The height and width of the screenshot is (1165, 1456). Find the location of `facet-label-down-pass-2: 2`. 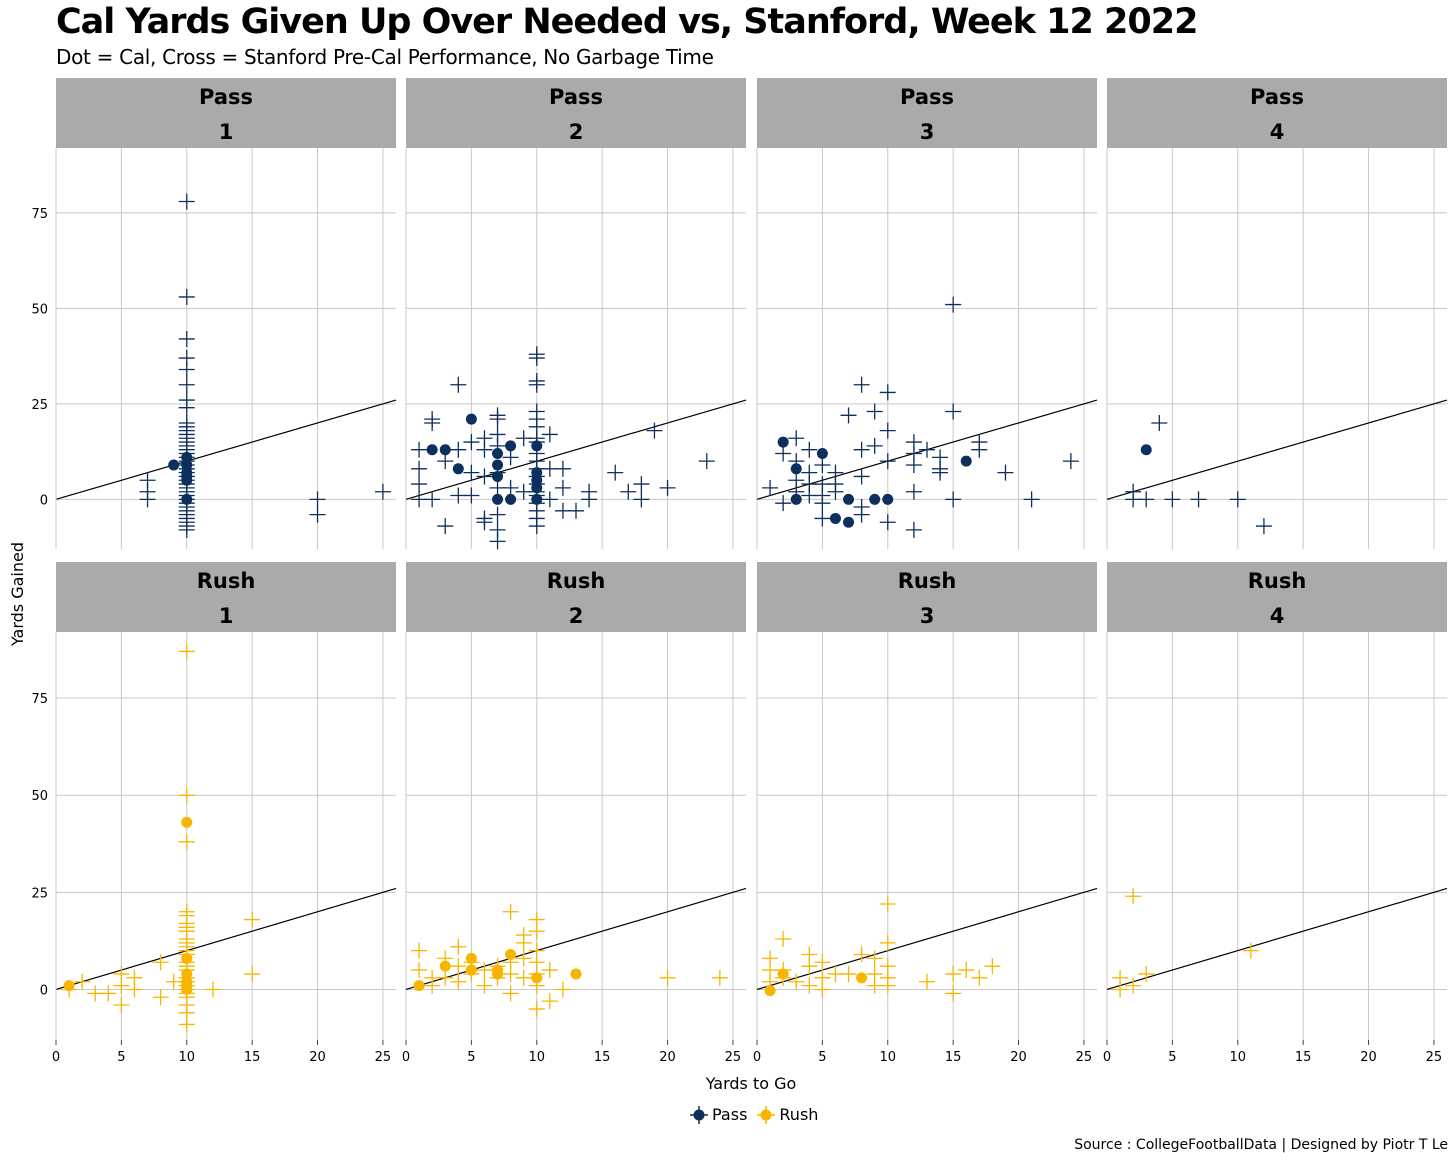

facet-label-down-pass-2: 2 is located at coordinates (576, 132).